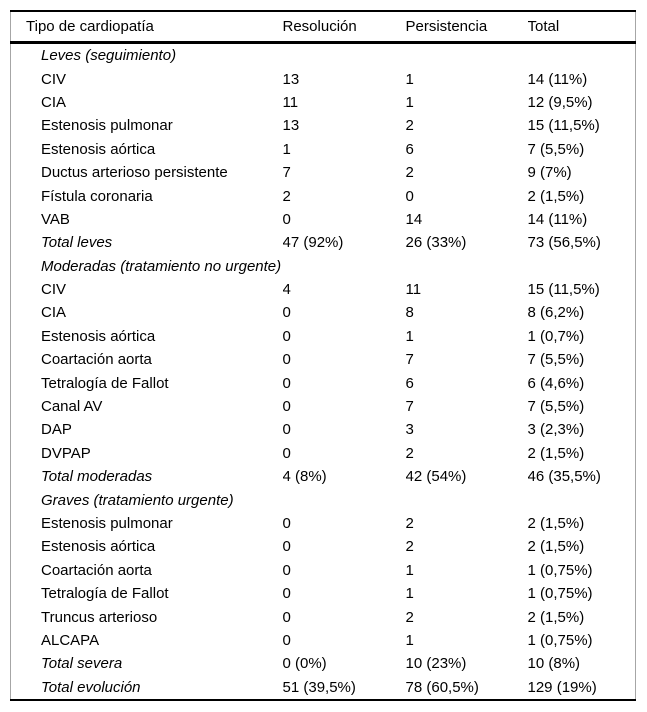 Image resolution: width=647 pixels, height=712 pixels. What do you see at coordinates (323, 640) in the screenshot?
I see `data-row: ALCAPA 0 1 1 (0,75%)` at bounding box center [323, 640].